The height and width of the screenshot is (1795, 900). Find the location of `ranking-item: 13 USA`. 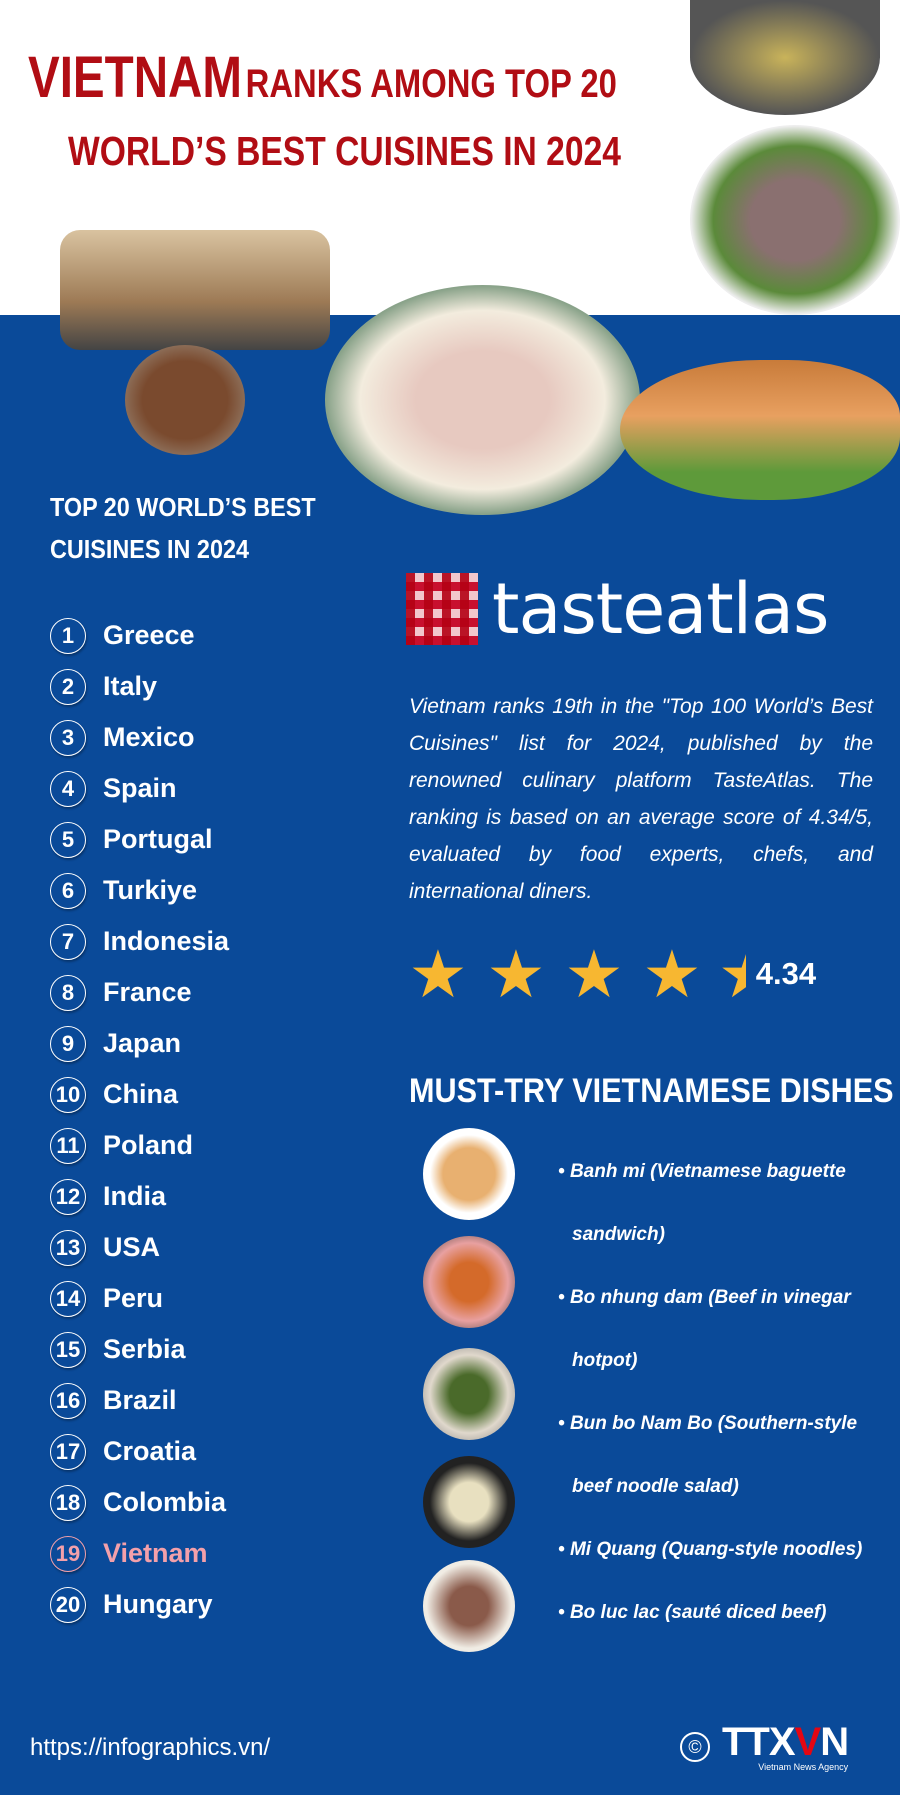

ranking-item: 13 USA is located at coordinates (139, 1247).